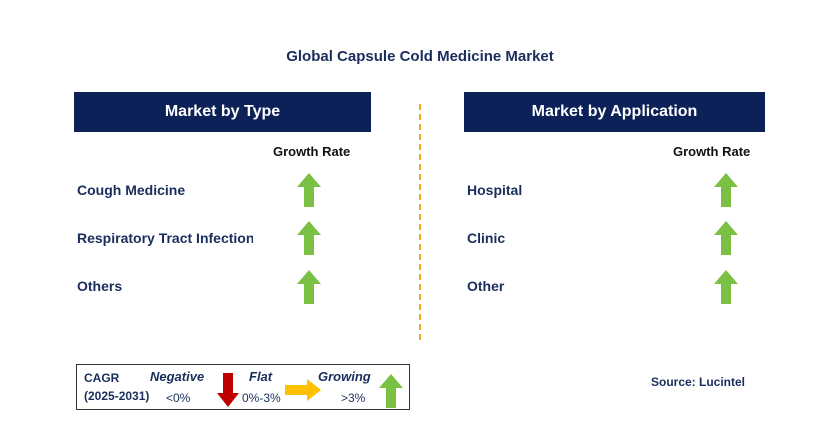  I want to click on legend-negative-label: Negative, so click(177, 376).